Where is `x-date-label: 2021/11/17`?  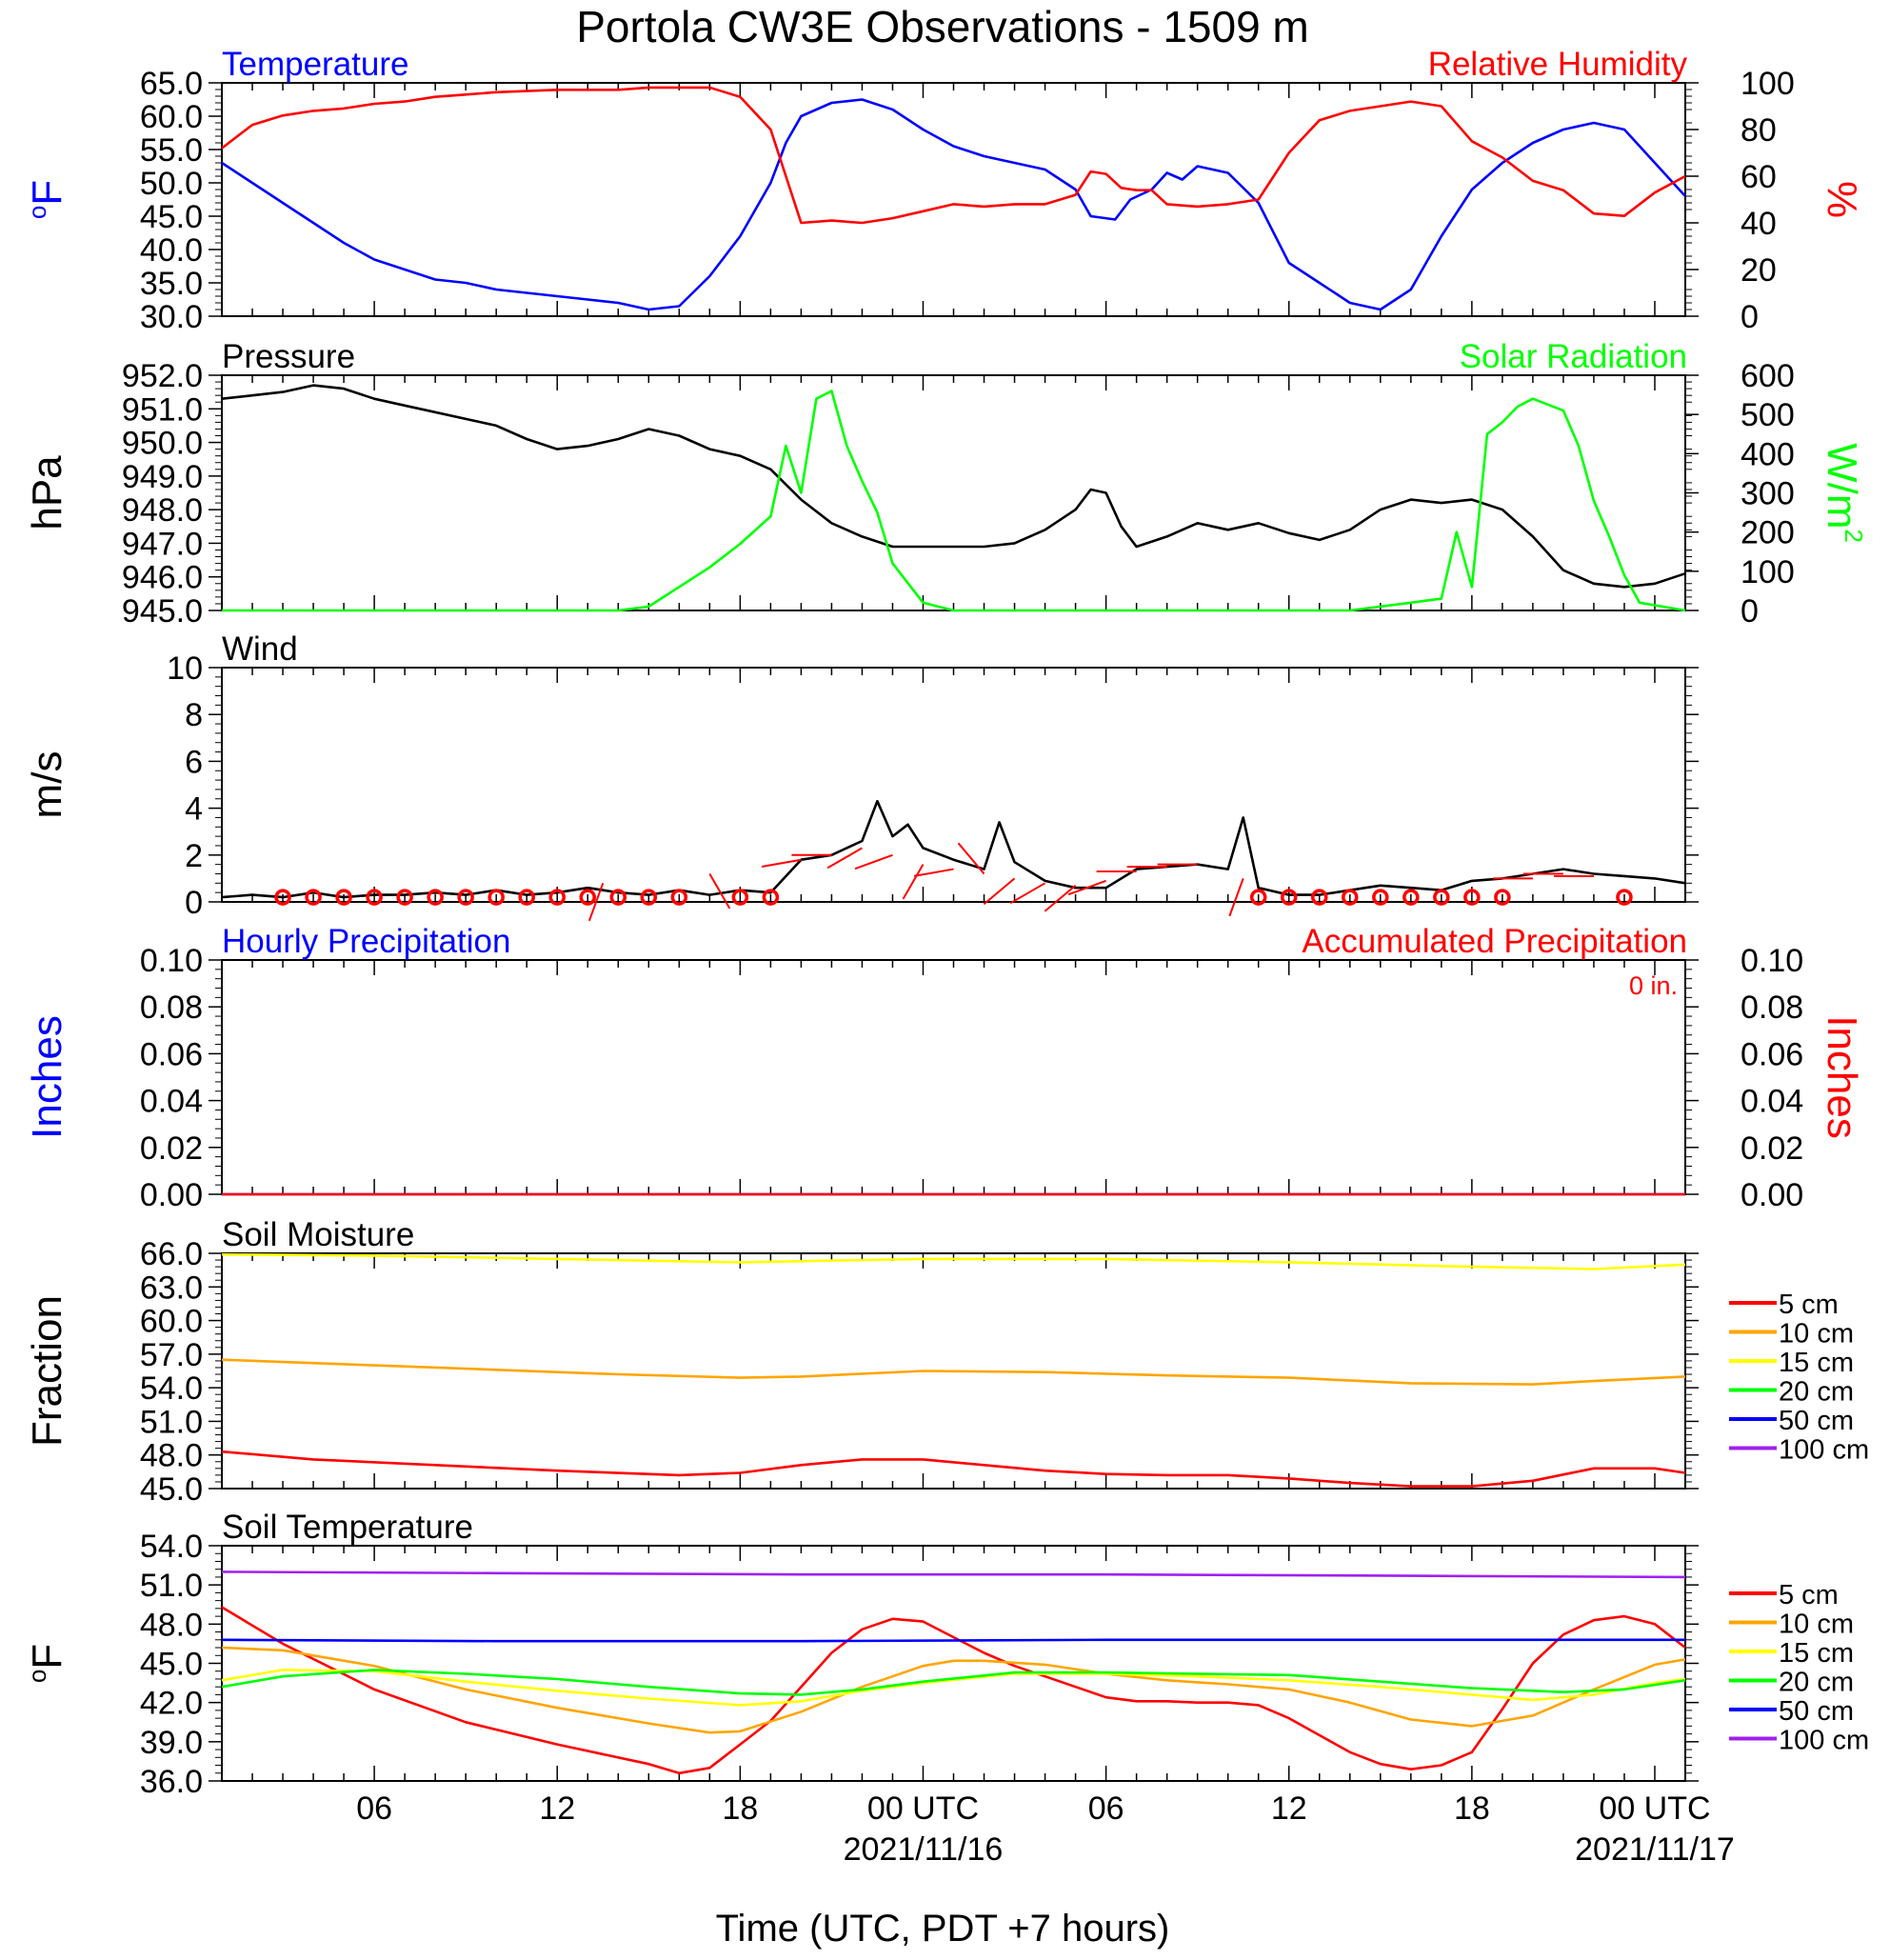 x-date-label: 2021/11/17 is located at coordinates (1655, 1849).